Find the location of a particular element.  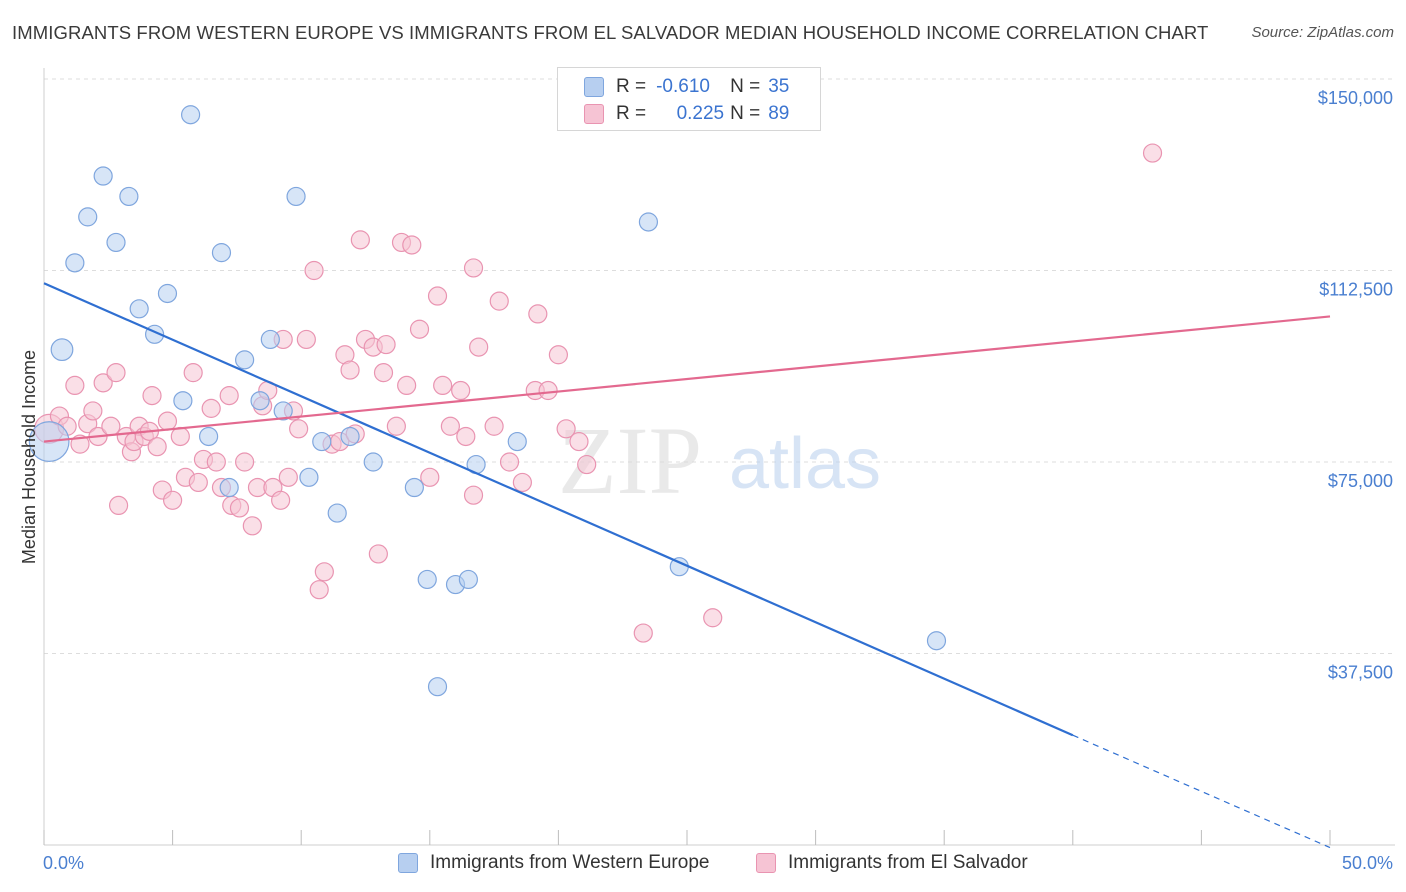

legend-r-value: 0.225 is located at coordinates (700, 113).